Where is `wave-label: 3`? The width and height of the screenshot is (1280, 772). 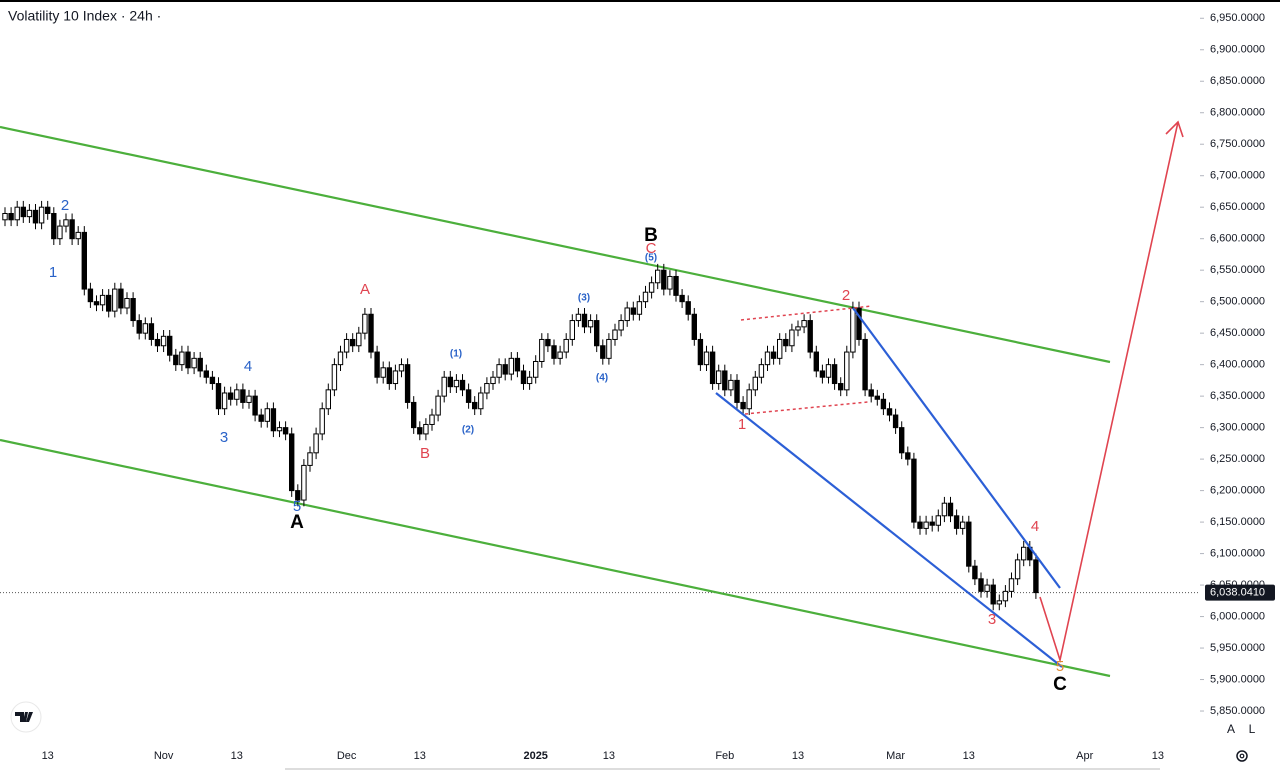
wave-label: 3 is located at coordinates (992, 619).